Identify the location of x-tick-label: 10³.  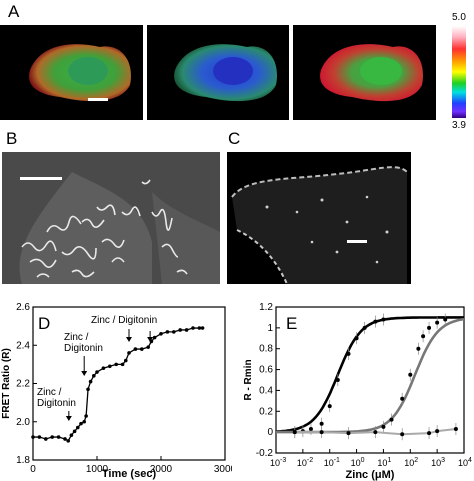
(438, 462).